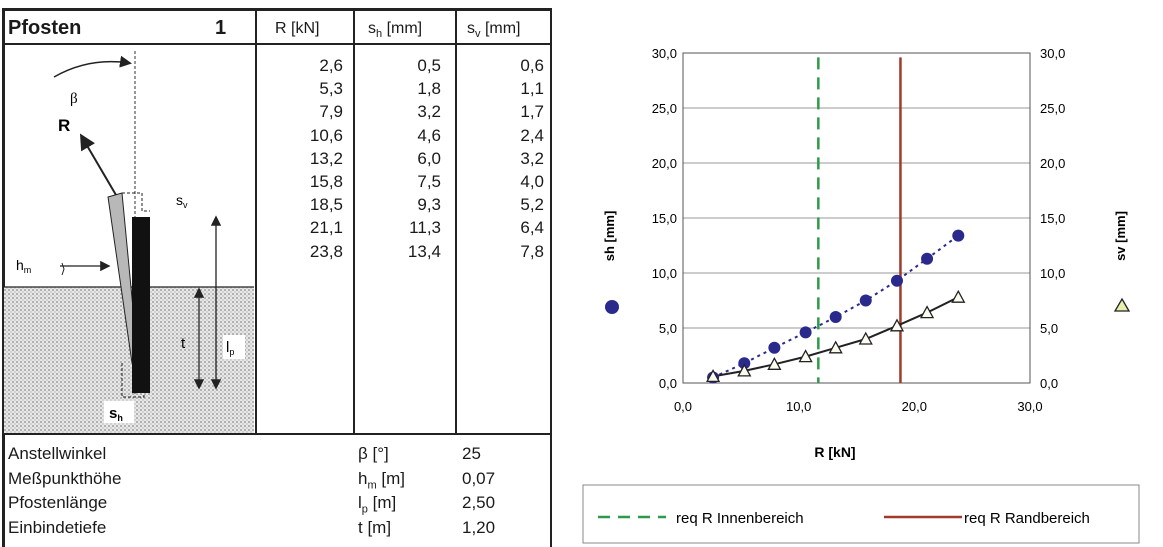 The image size is (1163, 547). I want to click on x-tick-label: 20,0, so click(914, 406).